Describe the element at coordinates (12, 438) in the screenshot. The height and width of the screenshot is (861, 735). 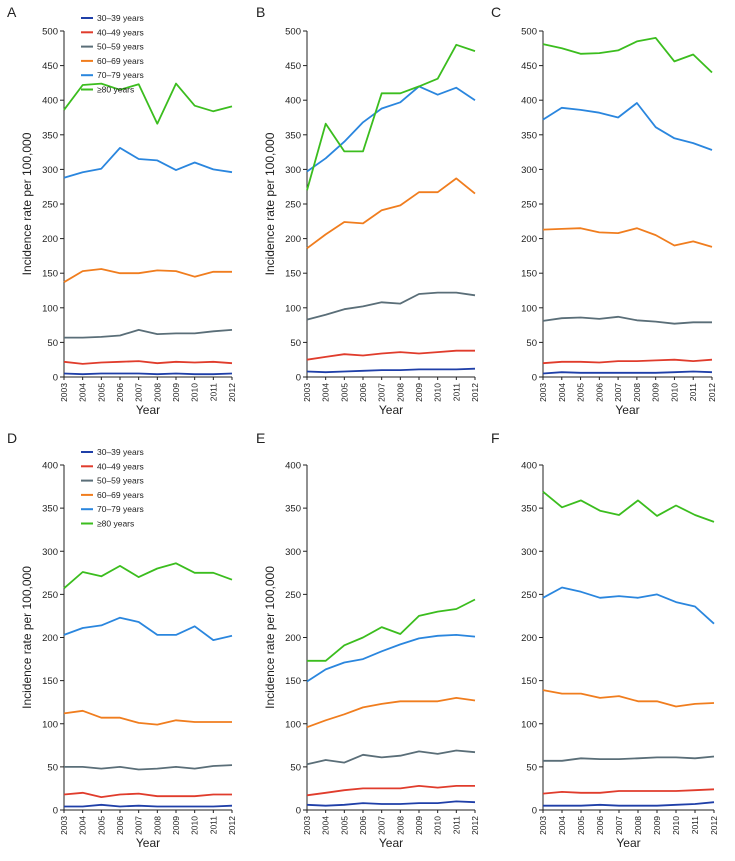
I see `panel-letter: D` at that location.